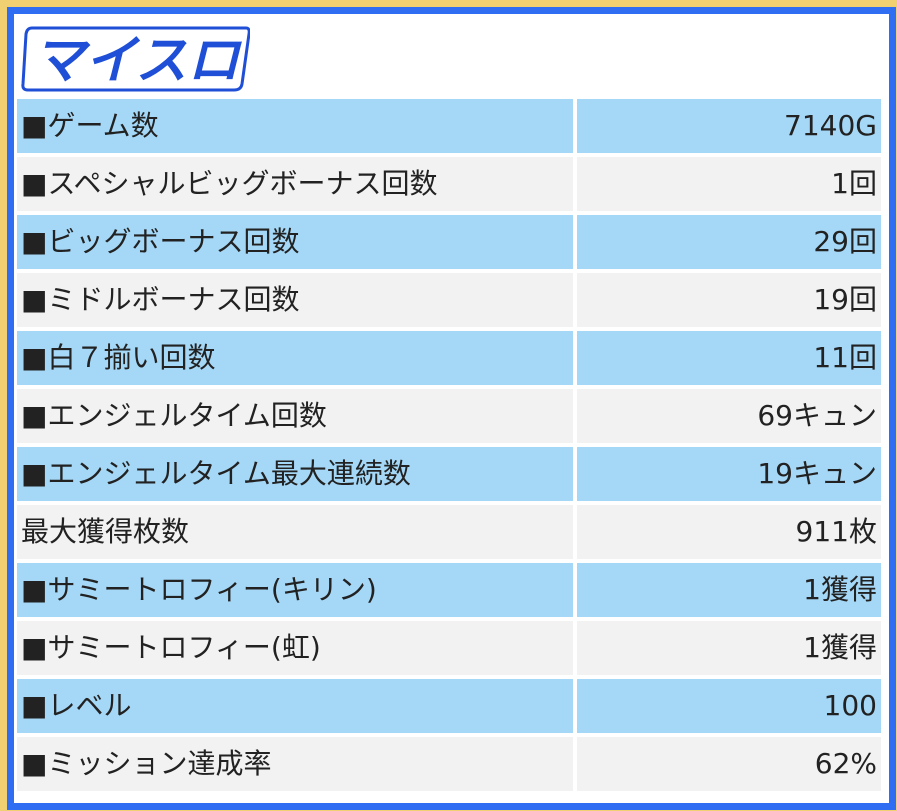 The image size is (897, 811). What do you see at coordinates (295, 590) in the screenshot?
I see `stat-label: ■サミートロフィー(キリン)` at bounding box center [295, 590].